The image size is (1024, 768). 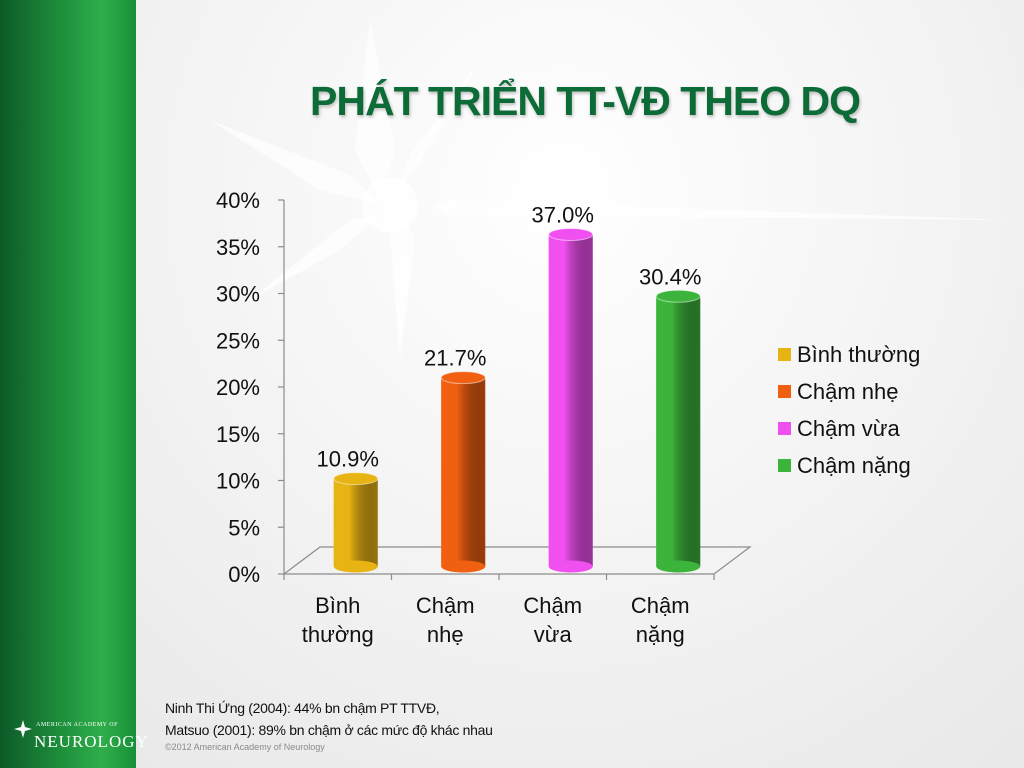 I want to click on copyright-text: ©2012 American Academy of Neurology, so click(x=245, y=747).